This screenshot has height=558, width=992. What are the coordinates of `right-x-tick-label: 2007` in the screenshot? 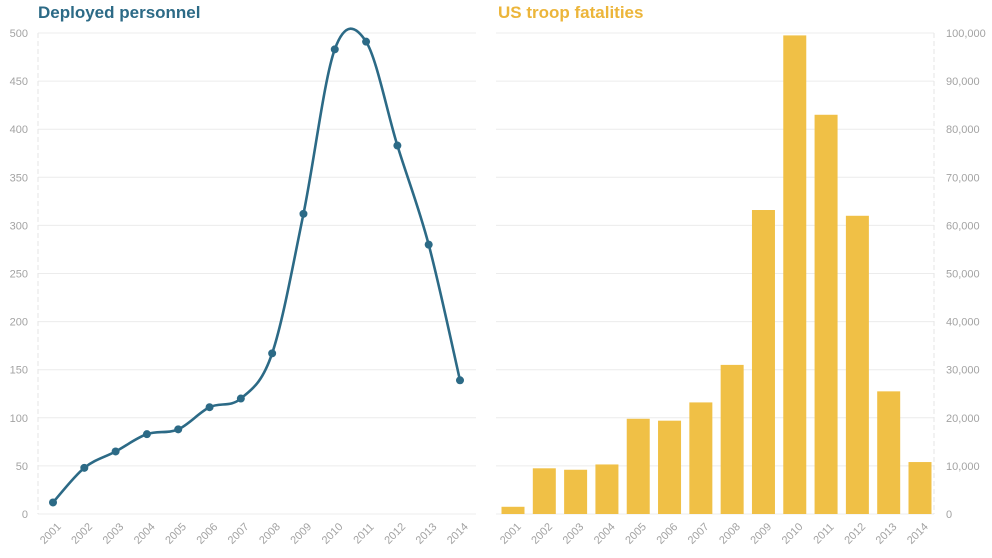 It's located at (699, 534).